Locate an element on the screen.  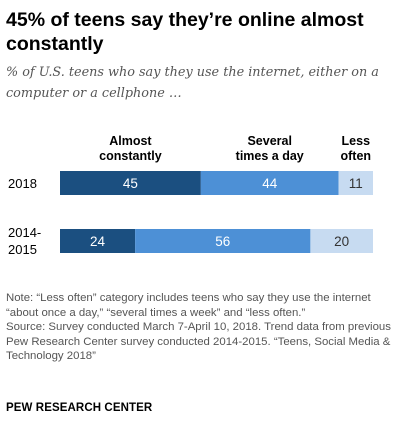
category-label-0: 2018 is located at coordinates (34, 183).